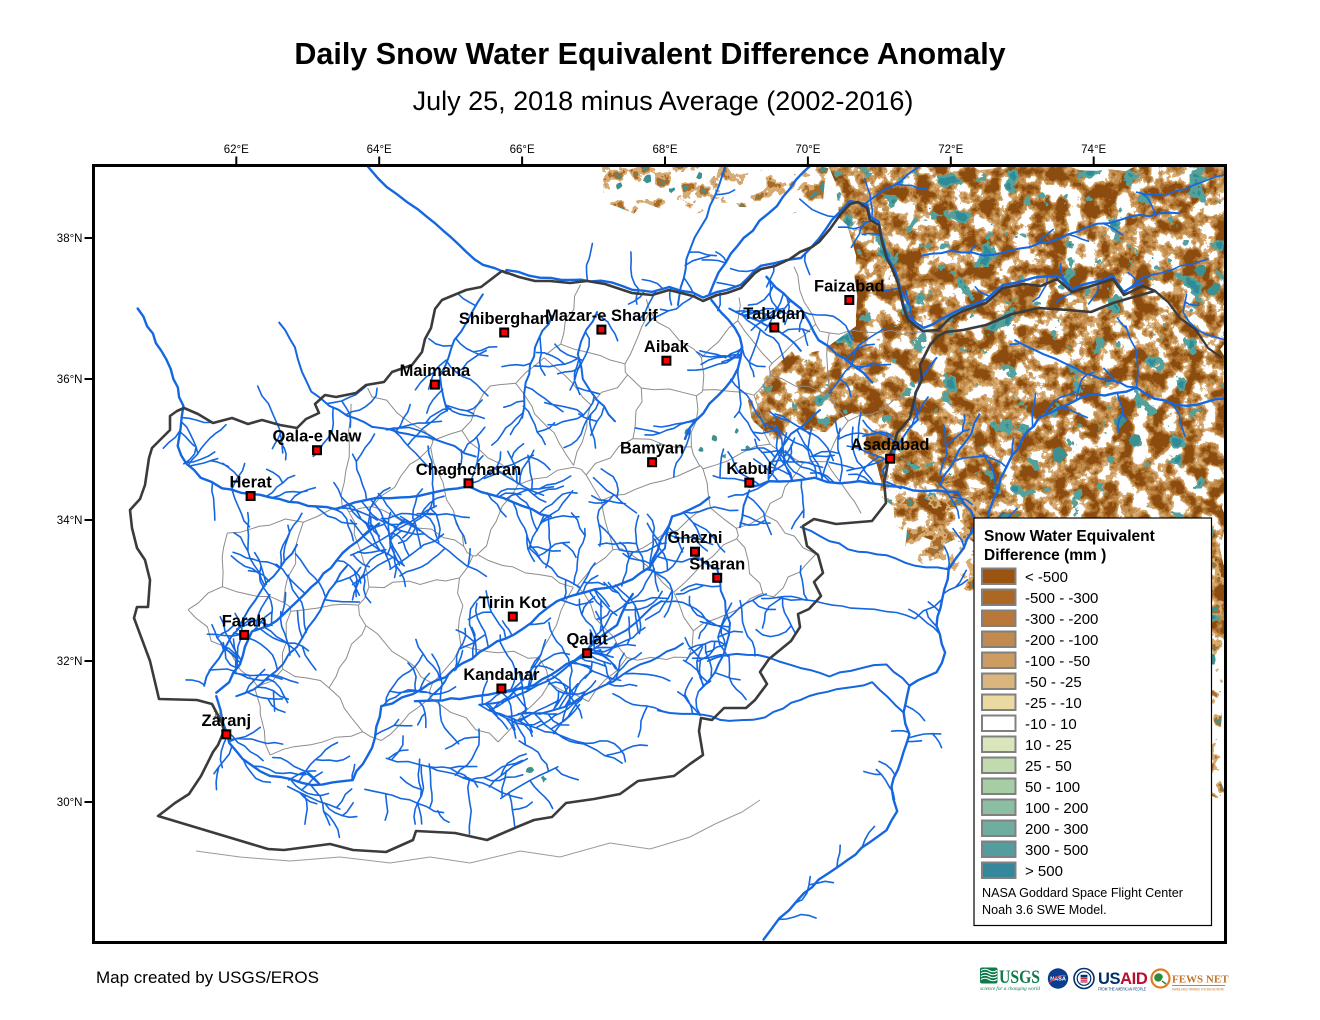 The height and width of the screenshot is (1020, 1320). What do you see at coordinates (1053, 703) in the screenshot?
I see `svg-text: -25 - -10` at bounding box center [1053, 703].